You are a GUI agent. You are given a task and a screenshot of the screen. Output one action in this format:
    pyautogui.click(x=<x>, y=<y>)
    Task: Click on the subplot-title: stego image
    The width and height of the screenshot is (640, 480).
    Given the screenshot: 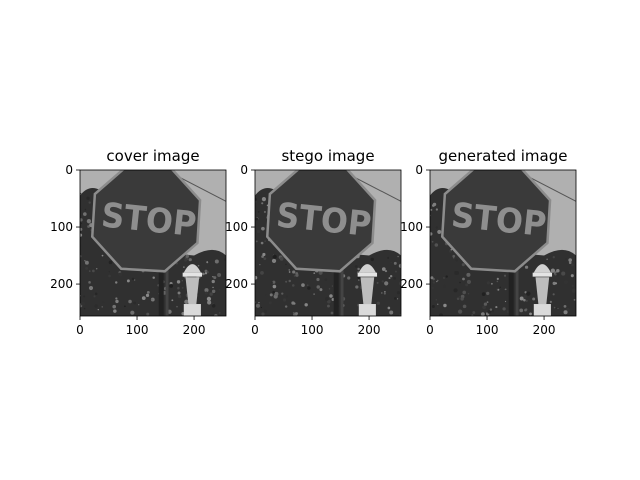 What is the action you would take?
    pyautogui.click(x=327, y=156)
    